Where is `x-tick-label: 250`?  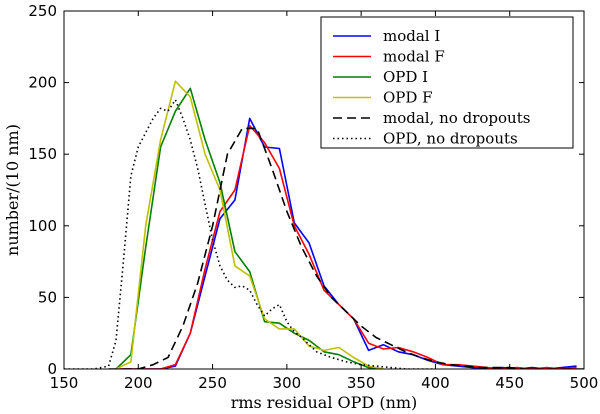
x-tick-label: 250 is located at coordinates (212, 383).